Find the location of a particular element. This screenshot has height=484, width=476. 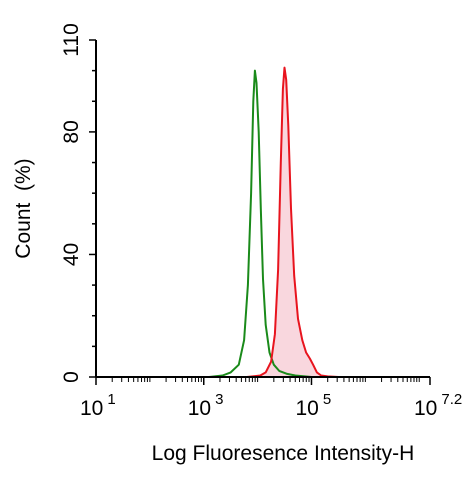

x-tick-exponent: 3 is located at coordinates (219, 399).